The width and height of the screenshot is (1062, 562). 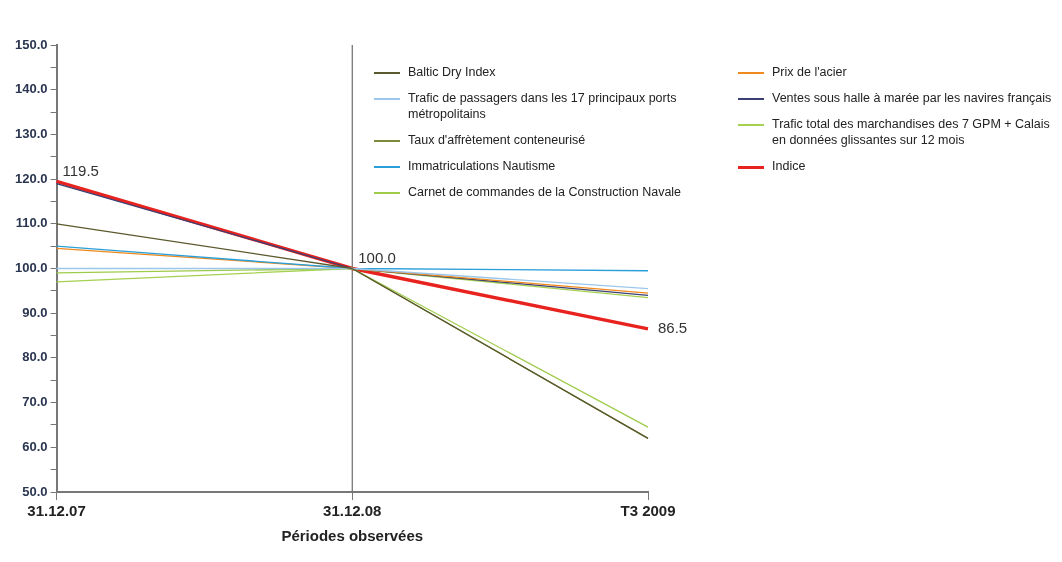 What do you see at coordinates (35, 491) in the screenshot?
I see `y-tick-label: 50.0` at bounding box center [35, 491].